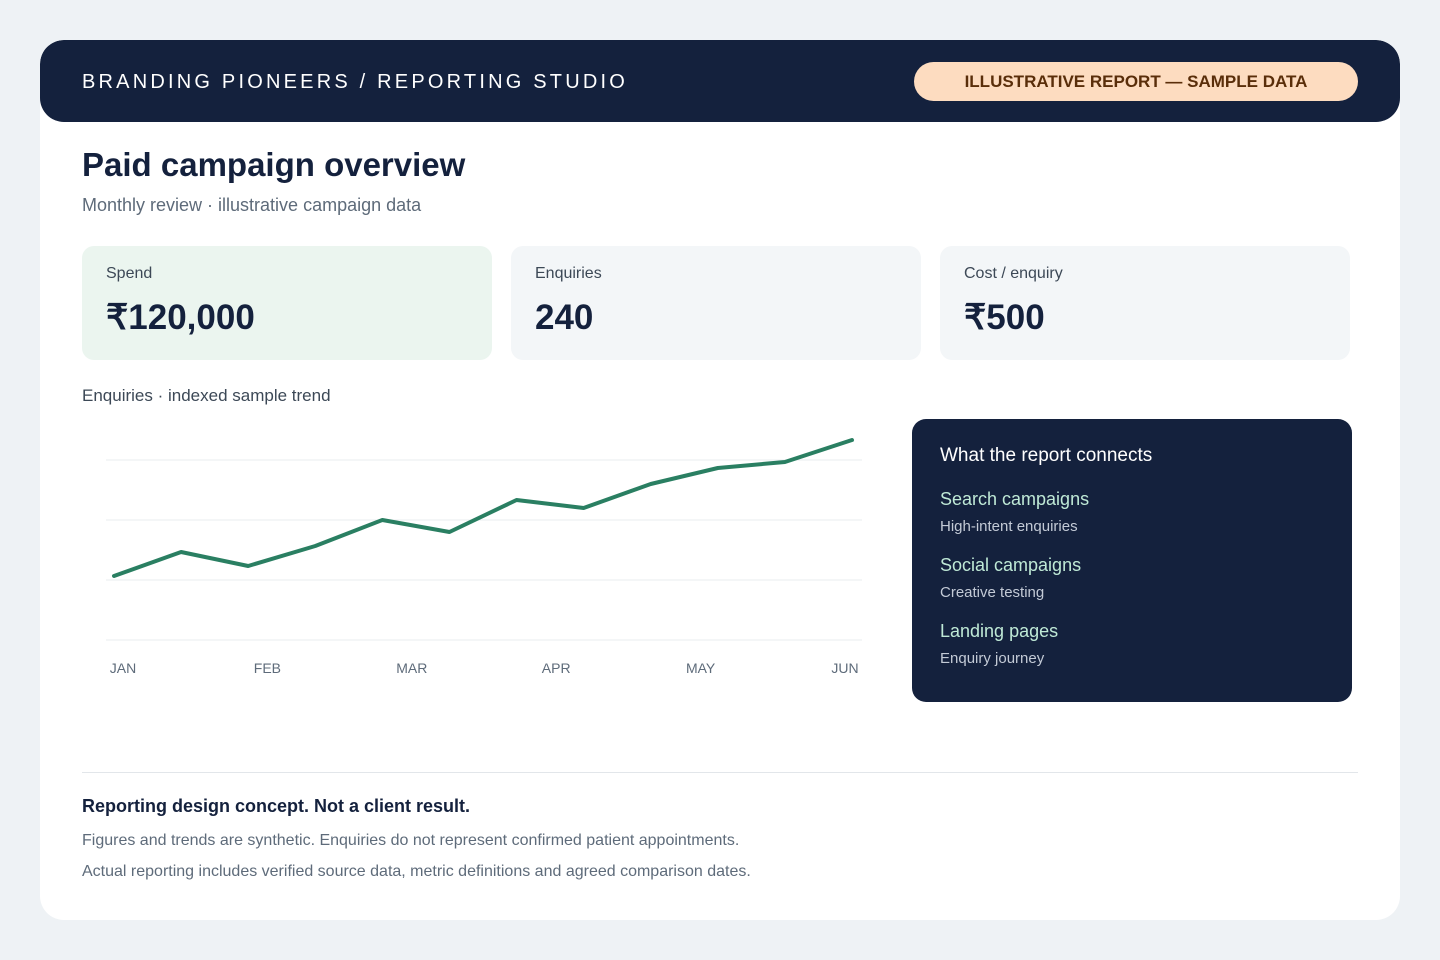 Image resolution: width=1440 pixels, height=960 pixels. What do you see at coordinates (180, 317) in the screenshot?
I see `kpi-value: ₹120,000` at bounding box center [180, 317].